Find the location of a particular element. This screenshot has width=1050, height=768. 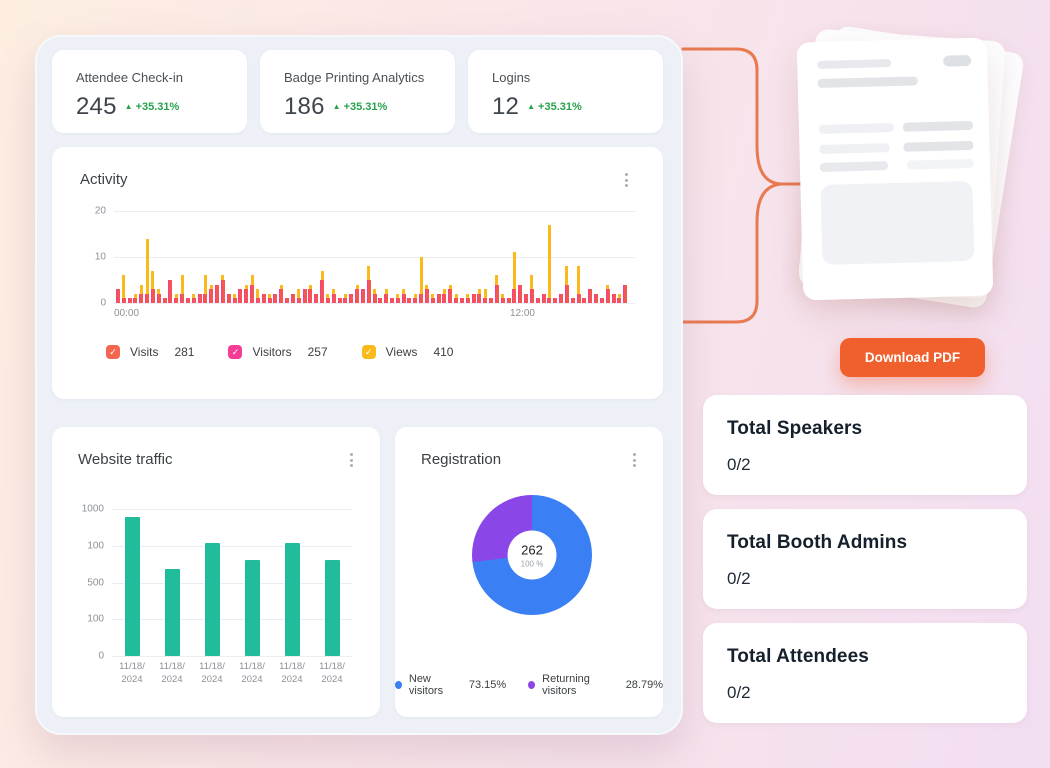

traffic-plot is located at coordinates (232, 583).